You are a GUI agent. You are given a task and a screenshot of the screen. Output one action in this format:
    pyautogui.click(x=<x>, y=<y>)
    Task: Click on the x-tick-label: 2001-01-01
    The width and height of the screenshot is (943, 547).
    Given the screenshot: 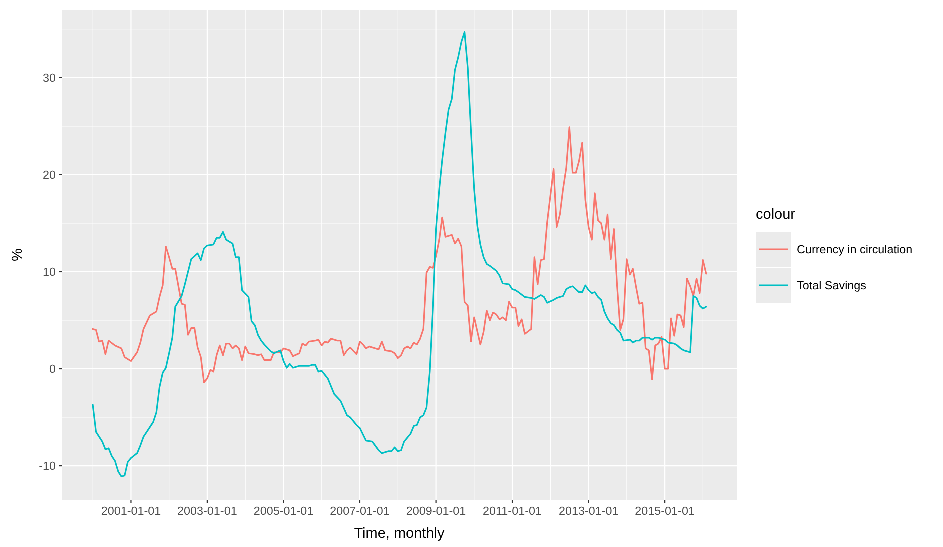 What is the action you would take?
    pyautogui.click(x=131, y=511)
    